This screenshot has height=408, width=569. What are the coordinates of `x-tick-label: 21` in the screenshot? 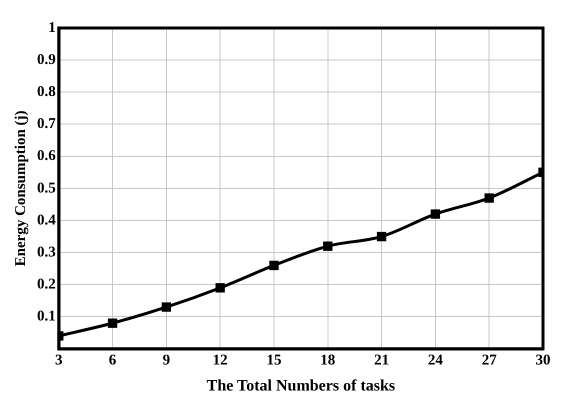 It's located at (382, 360).